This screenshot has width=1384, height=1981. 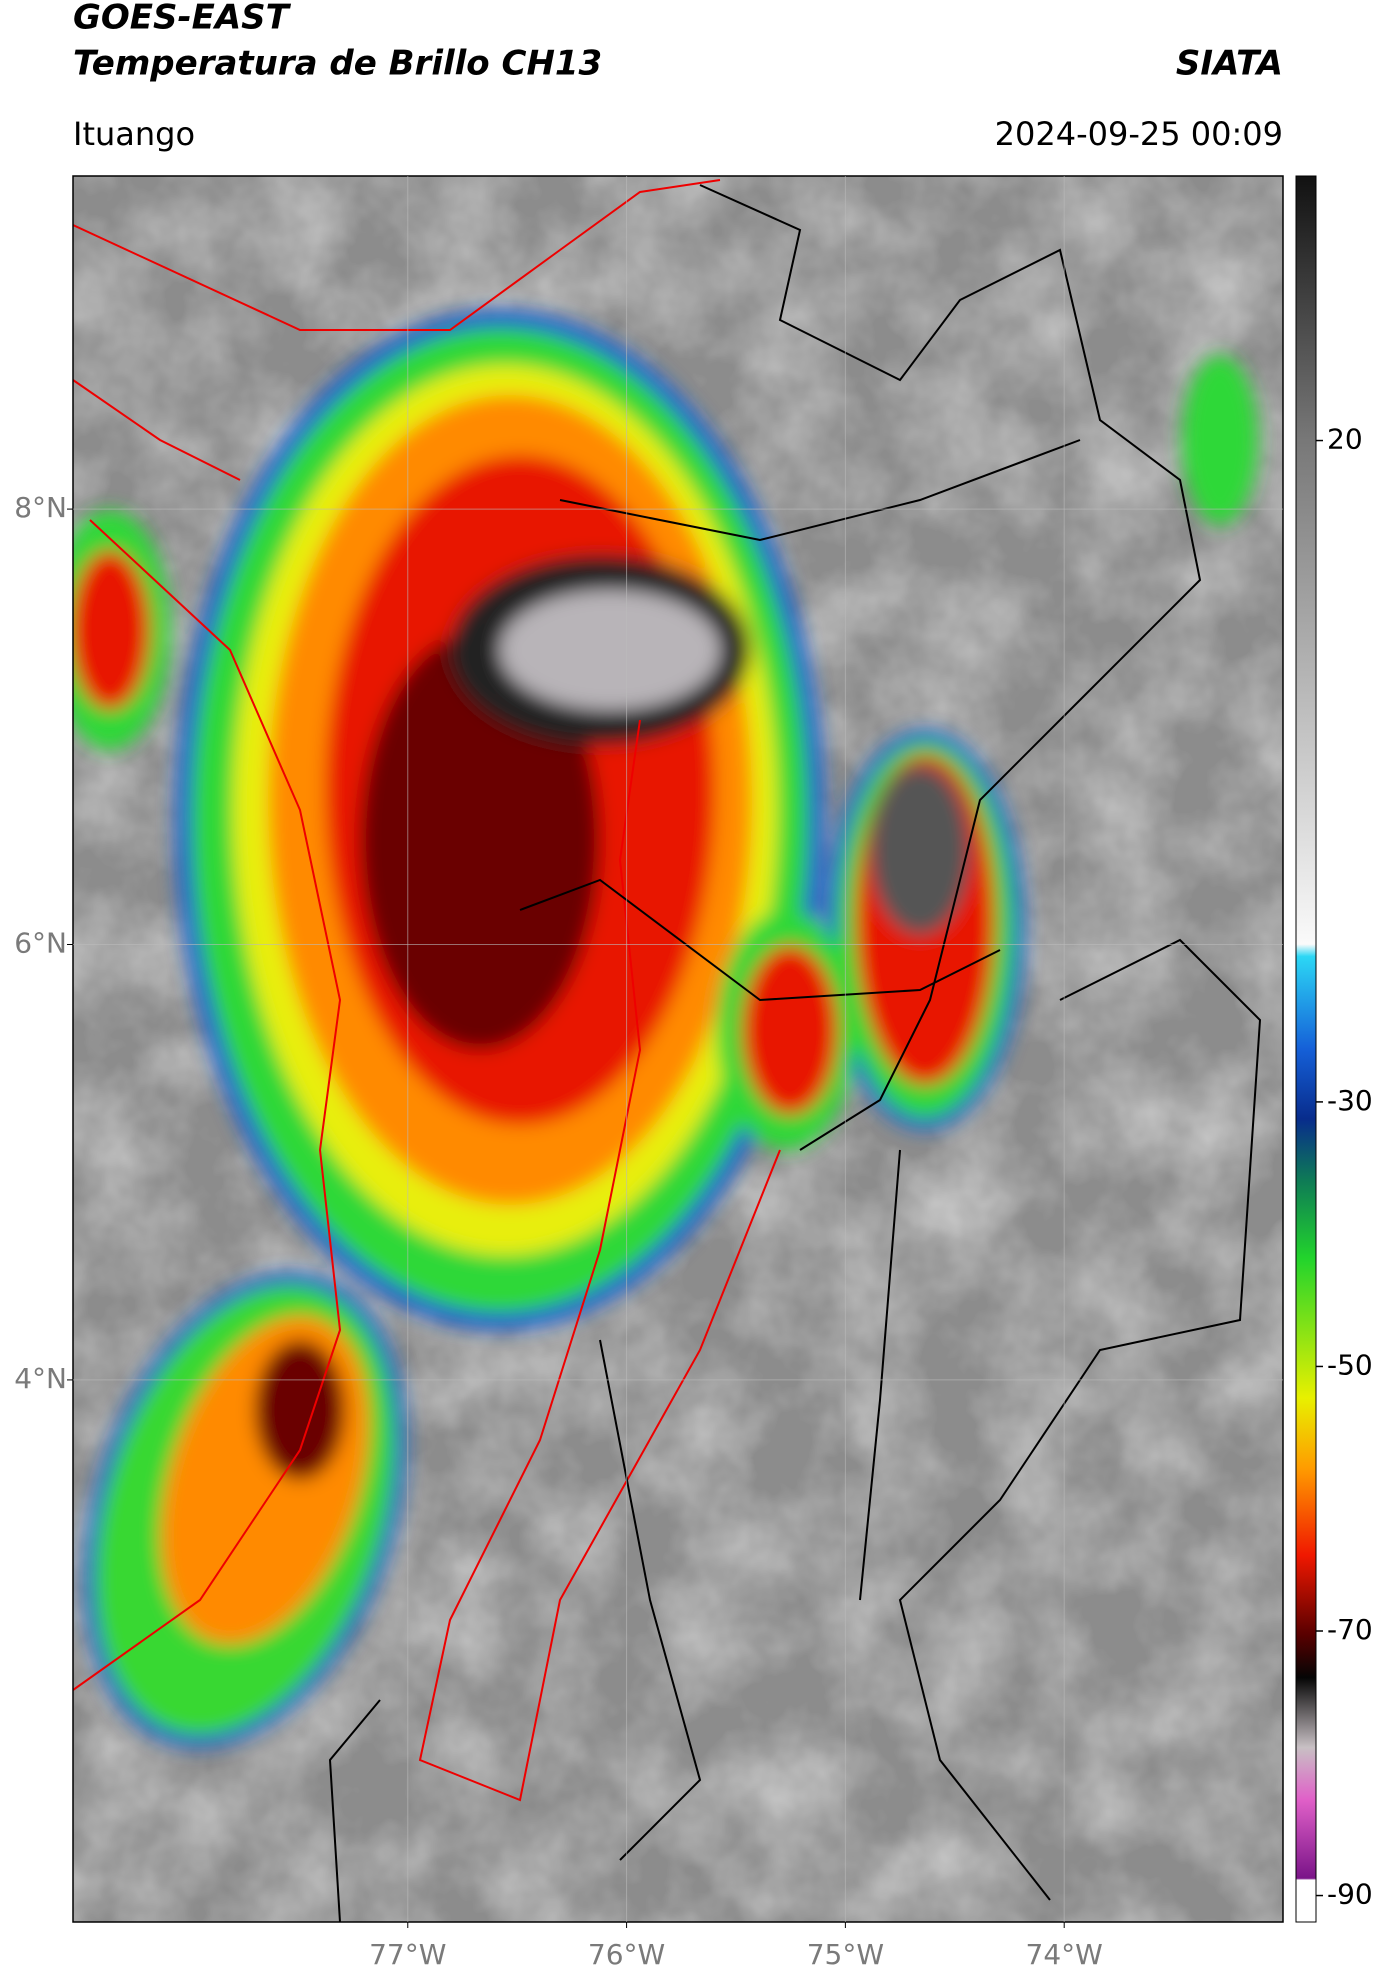 What do you see at coordinates (1139, 134) in the screenshot?
I see `datetime: 2024-09-25 00:09` at bounding box center [1139, 134].